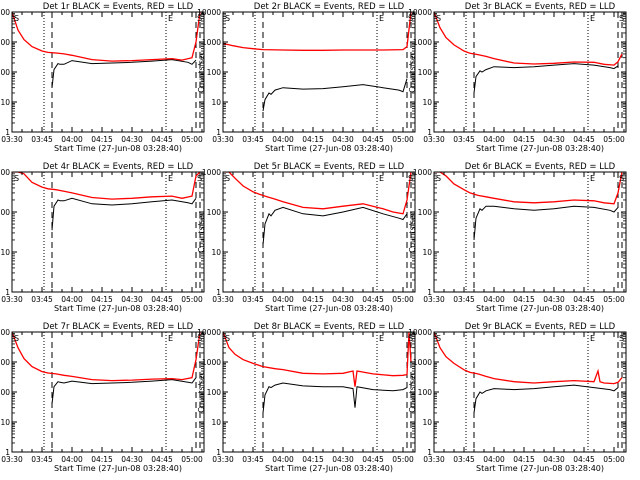  Describe the element at coordinates (118, 167) in the screenshot. I see `panel-title: Det 4r BLACK = Events, RED = LLD` at that location.